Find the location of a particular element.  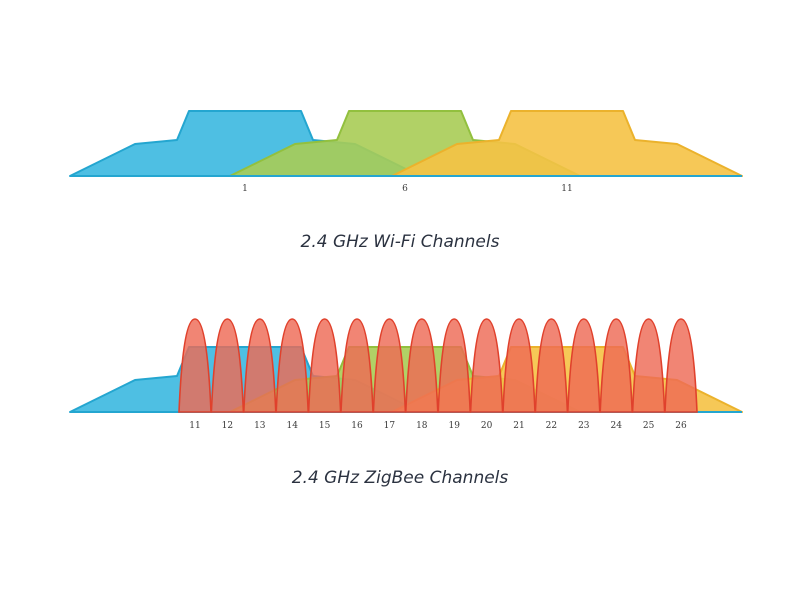

zigbee-channel-label: 18 is located at coordinates (422, 426).